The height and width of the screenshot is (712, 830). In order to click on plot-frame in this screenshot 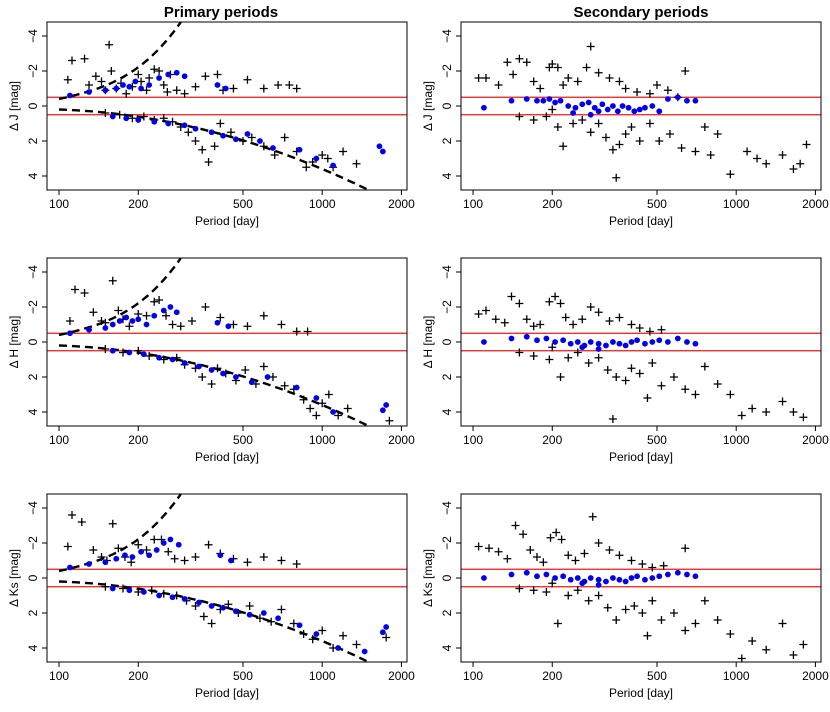, I will do `click(641, 106)`.